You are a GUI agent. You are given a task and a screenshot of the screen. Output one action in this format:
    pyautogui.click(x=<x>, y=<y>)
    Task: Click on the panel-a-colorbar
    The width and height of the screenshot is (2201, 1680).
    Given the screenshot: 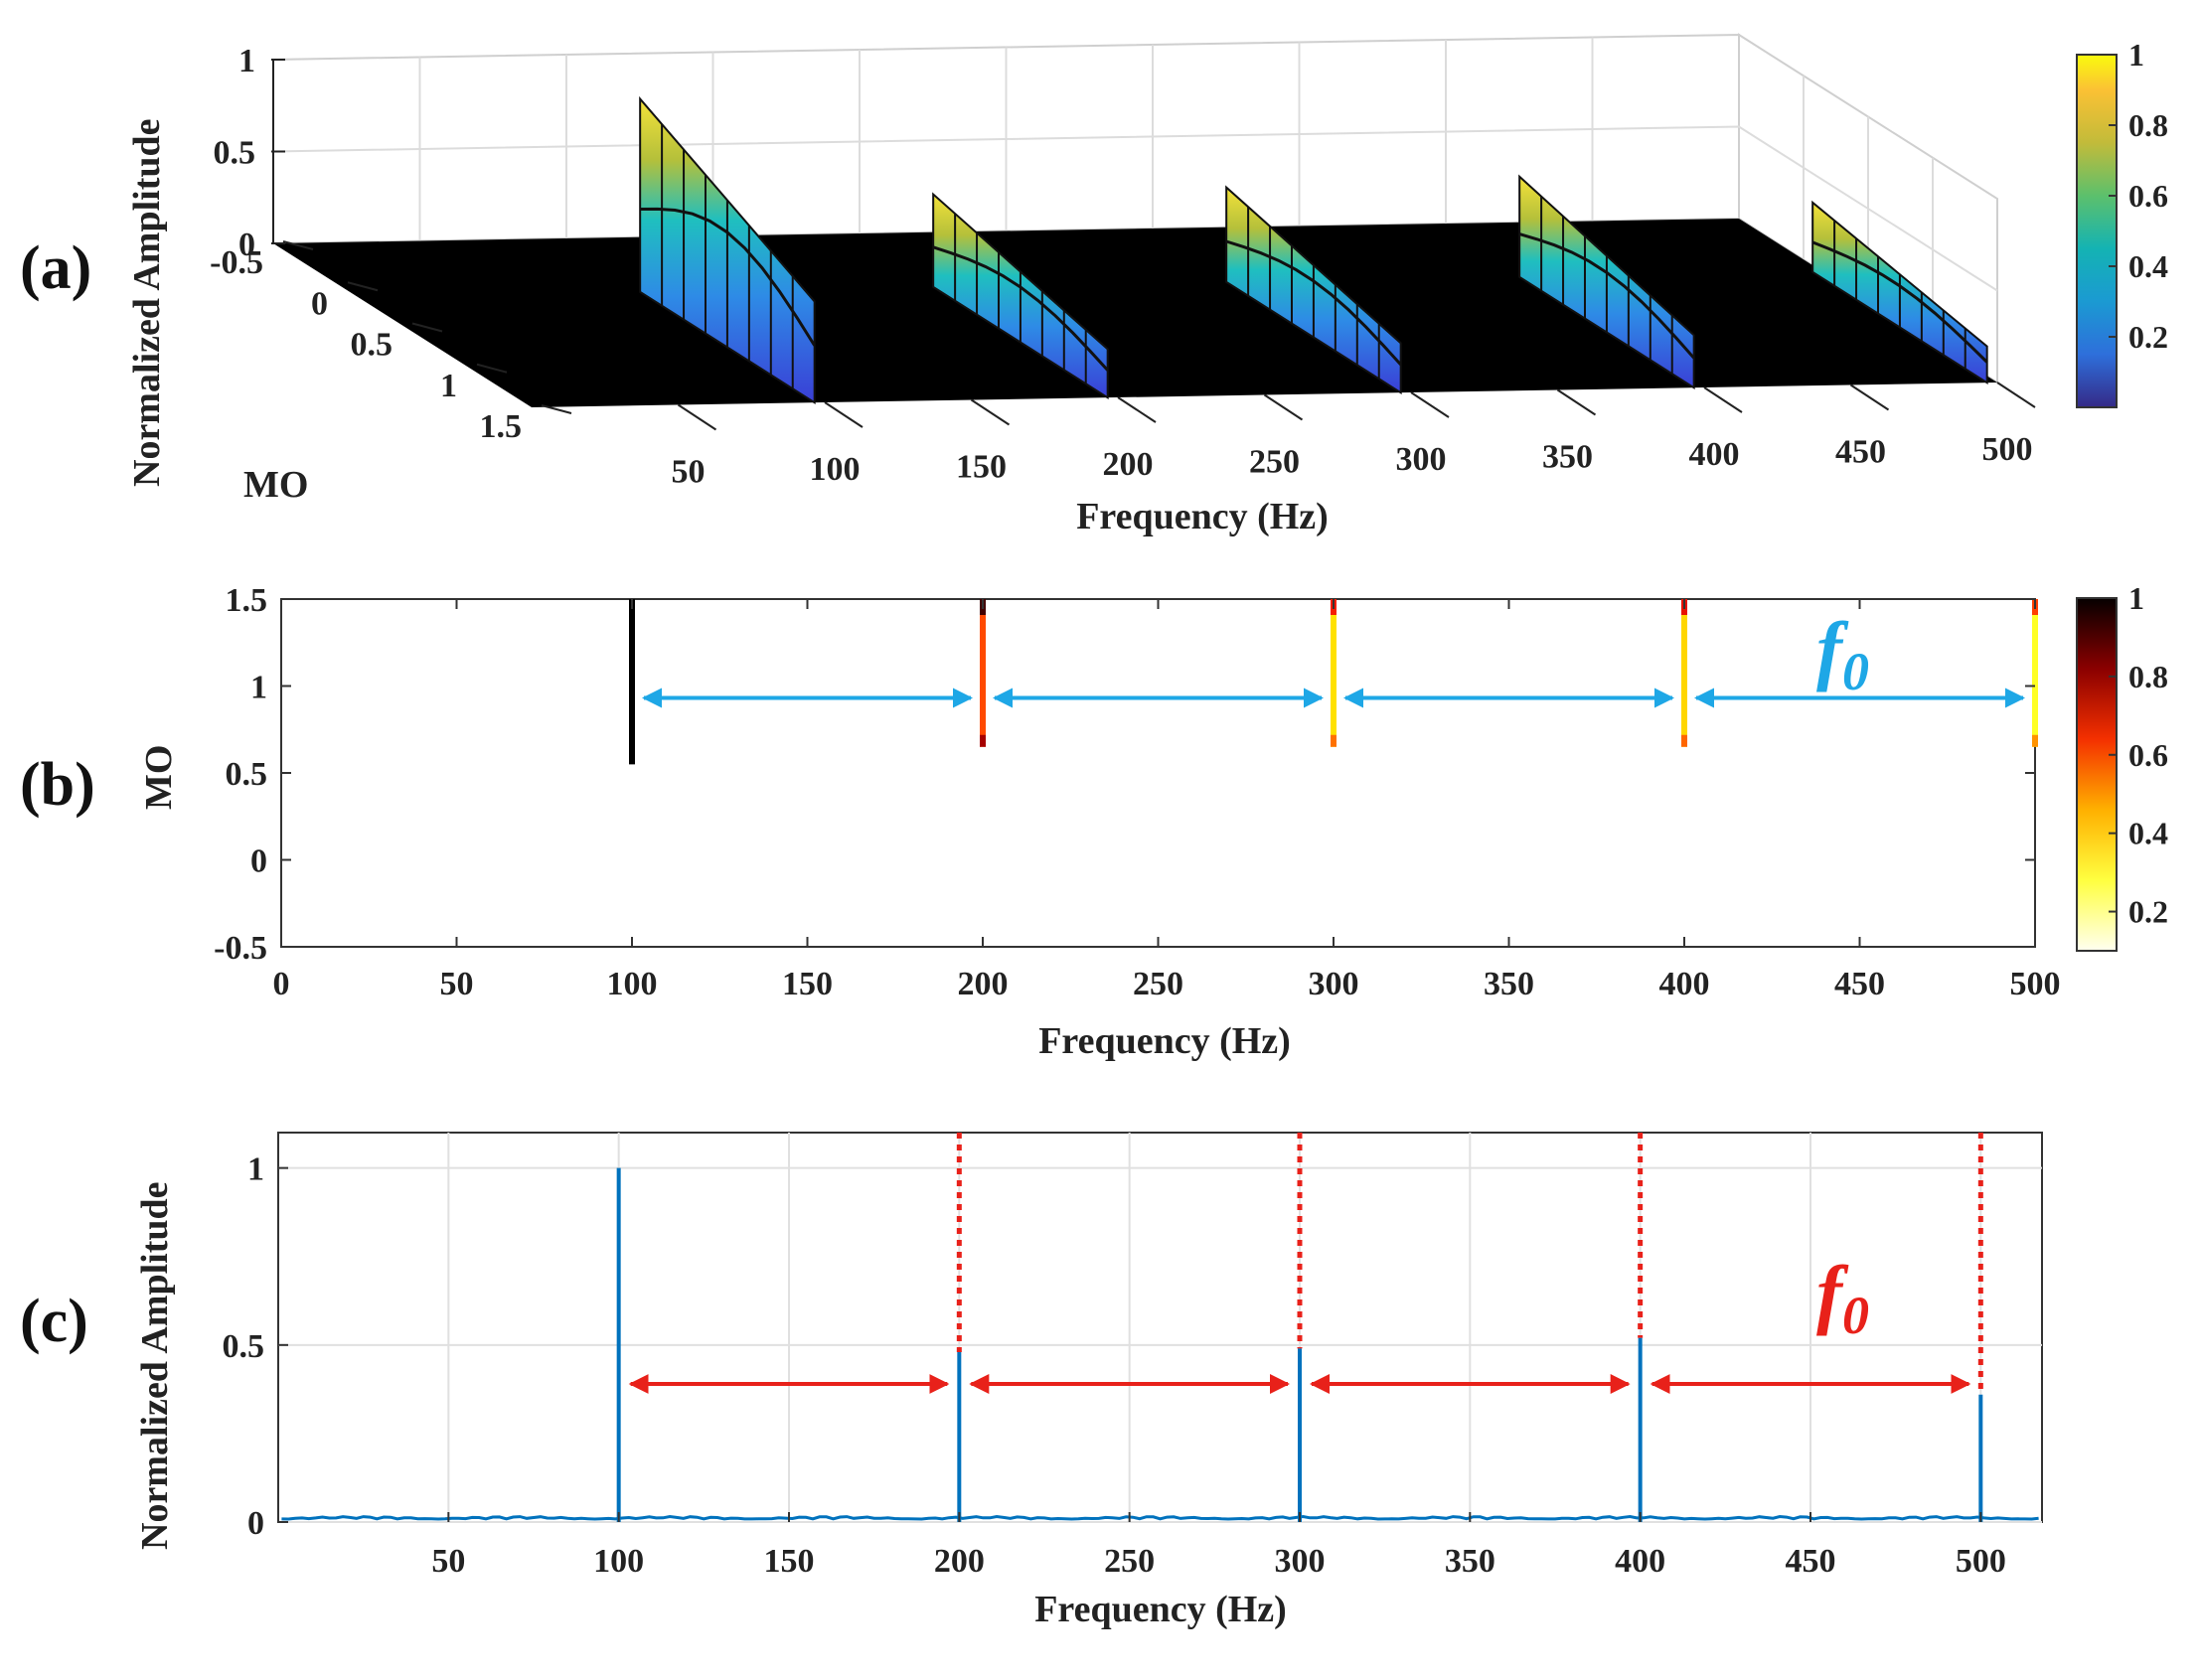 What is the action you would take?
    pyautogui.click(x=2097, y=231)
    